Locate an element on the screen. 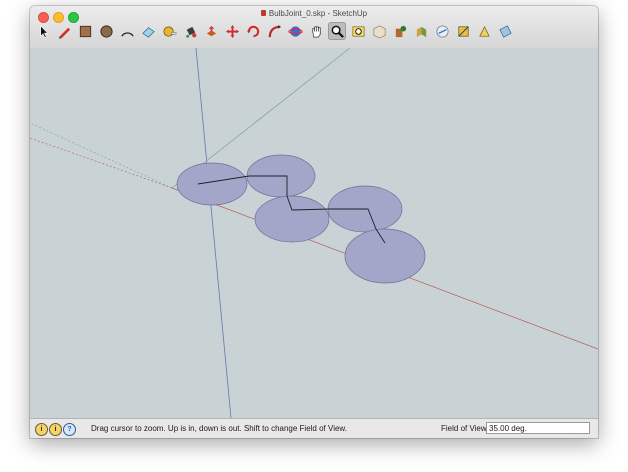  paint-bucket-tool-icon is located at coordinates (190, 31).